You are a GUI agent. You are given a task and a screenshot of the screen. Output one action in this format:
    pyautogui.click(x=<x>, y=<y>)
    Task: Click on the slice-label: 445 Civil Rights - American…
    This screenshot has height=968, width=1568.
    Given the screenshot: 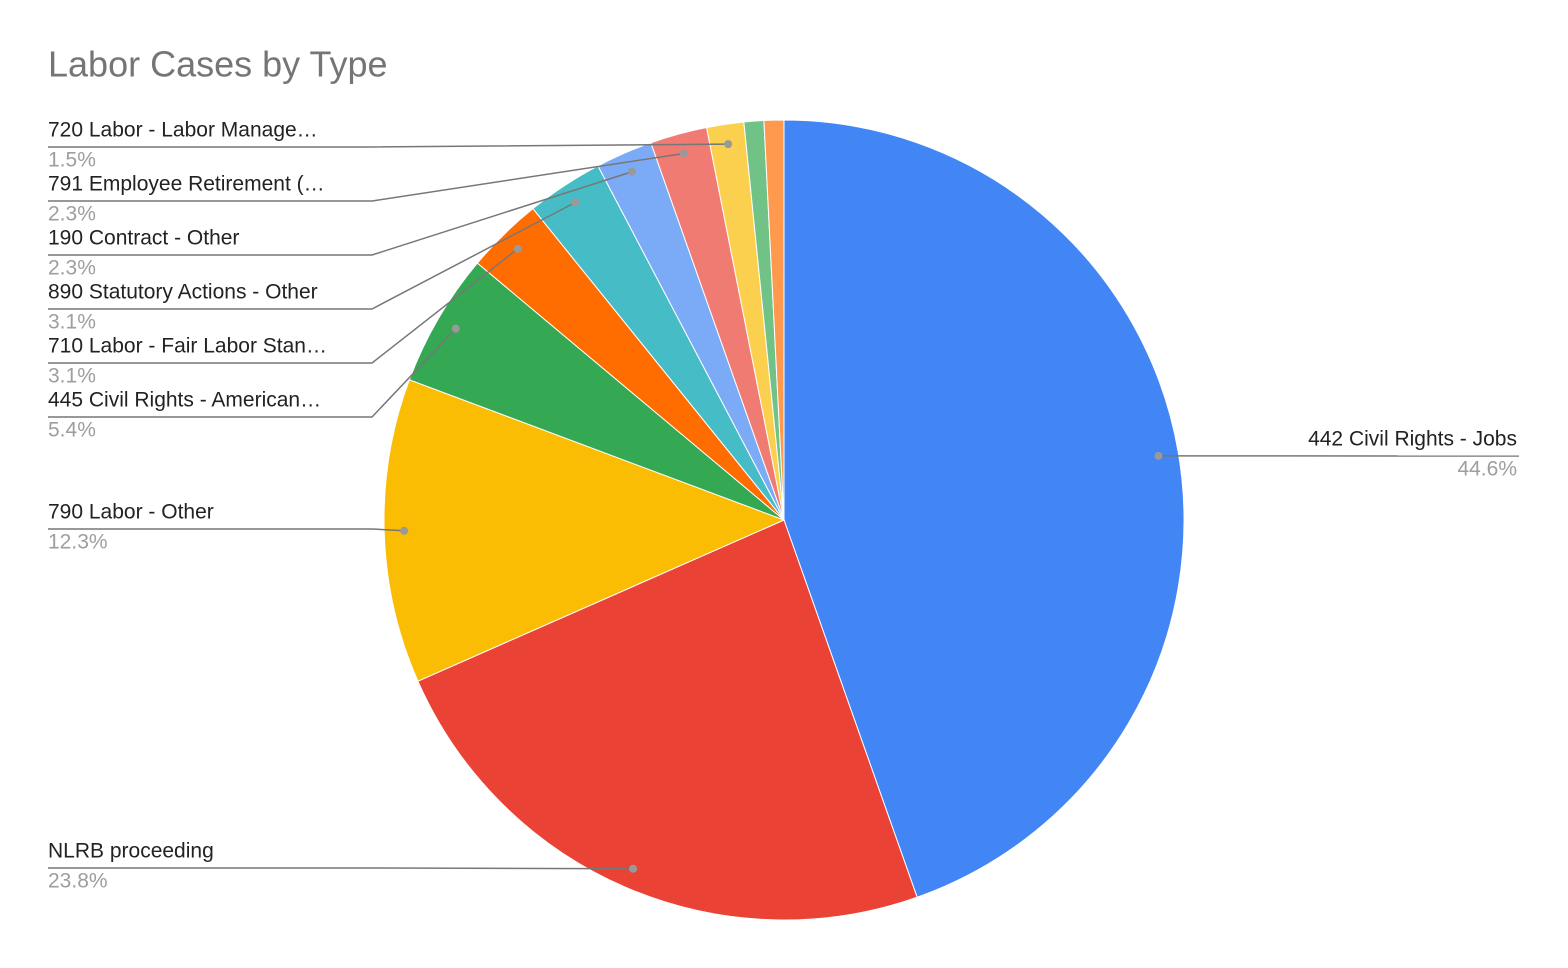 What is the action you would take?
    pyautogui.click(x=184, y=400)
    